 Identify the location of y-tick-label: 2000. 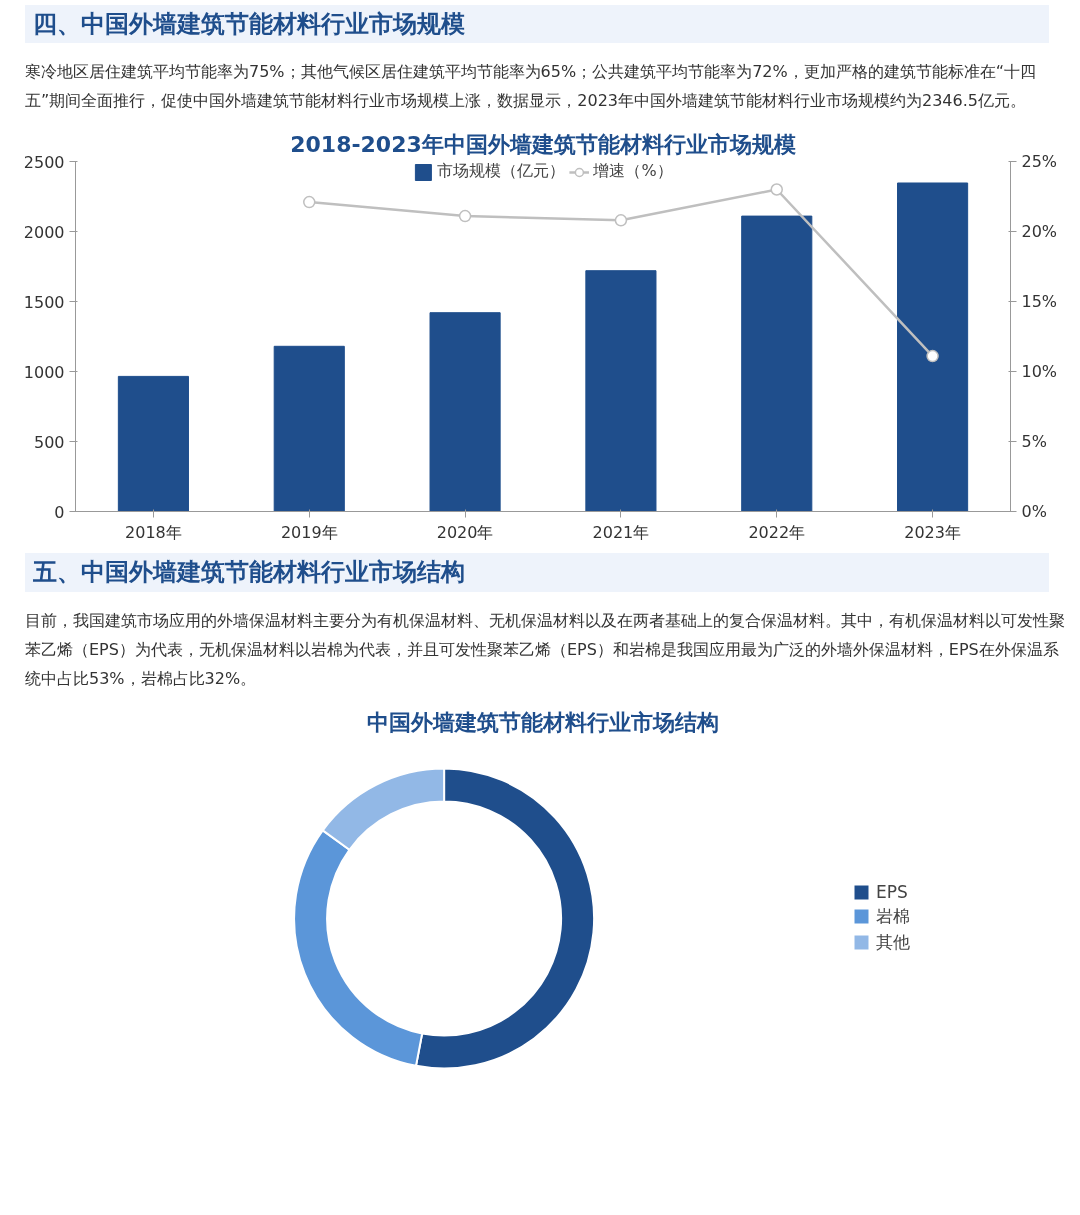
(44, 232).